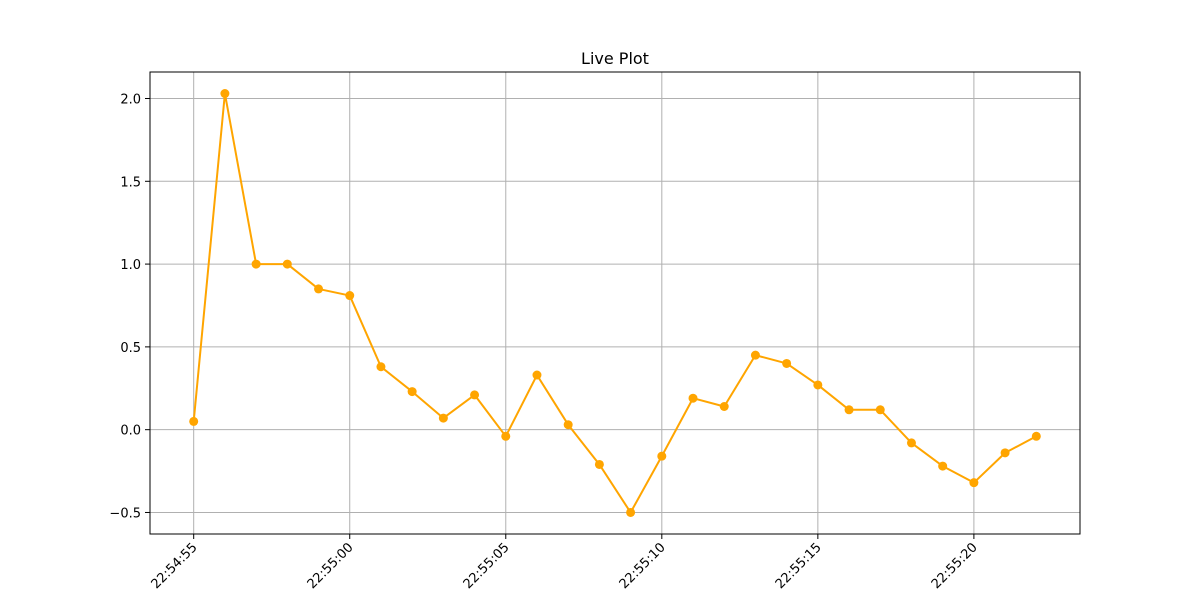 The height and width of the screenshot is (600, 1200). I want to click on y-tick-label: 0.5, so click(130, 348).